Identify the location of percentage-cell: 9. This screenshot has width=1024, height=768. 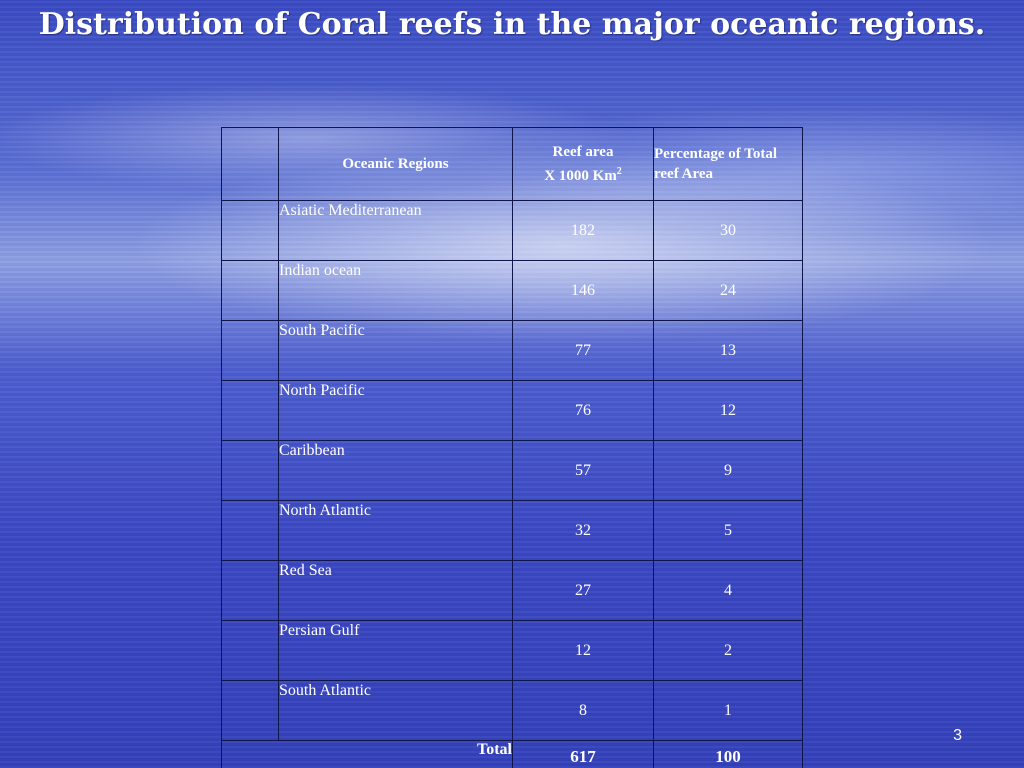
(728, 470).